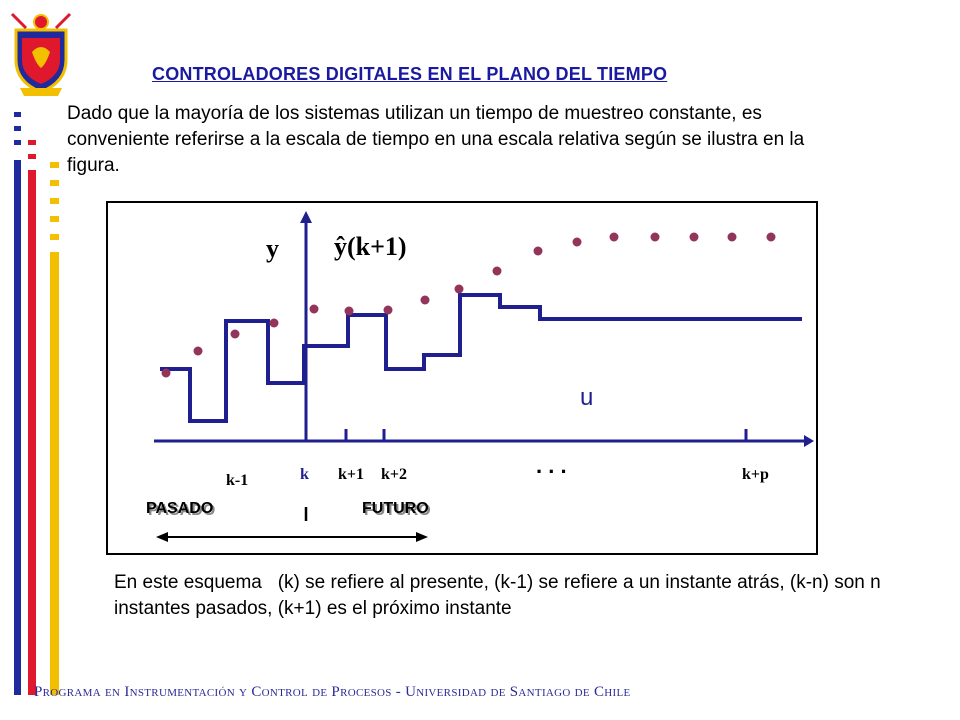  What do you see at coordinates (755, 474) in the screenshot?
I see `tick-label-k-plus-p: k+p` at bounding box center [755, 474].